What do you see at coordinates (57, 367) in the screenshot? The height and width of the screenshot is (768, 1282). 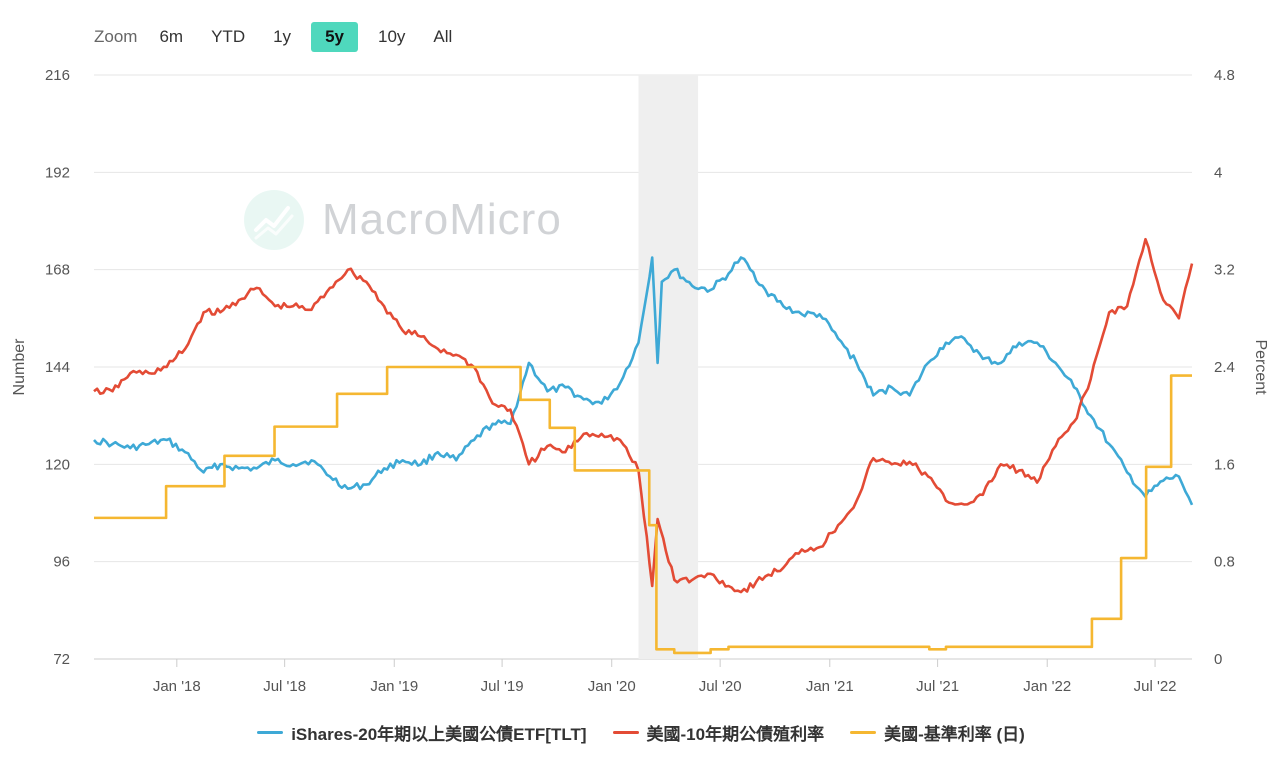 I see `left-axis-tick: 144` at bounding box center [57, 367].